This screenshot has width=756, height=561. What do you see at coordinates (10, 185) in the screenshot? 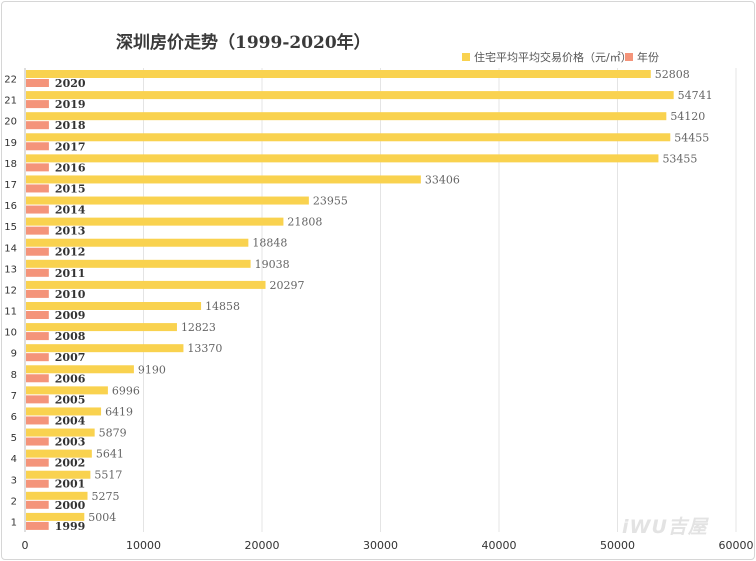
I see `y-tick-label: 17` at bounding box center [10, 185].